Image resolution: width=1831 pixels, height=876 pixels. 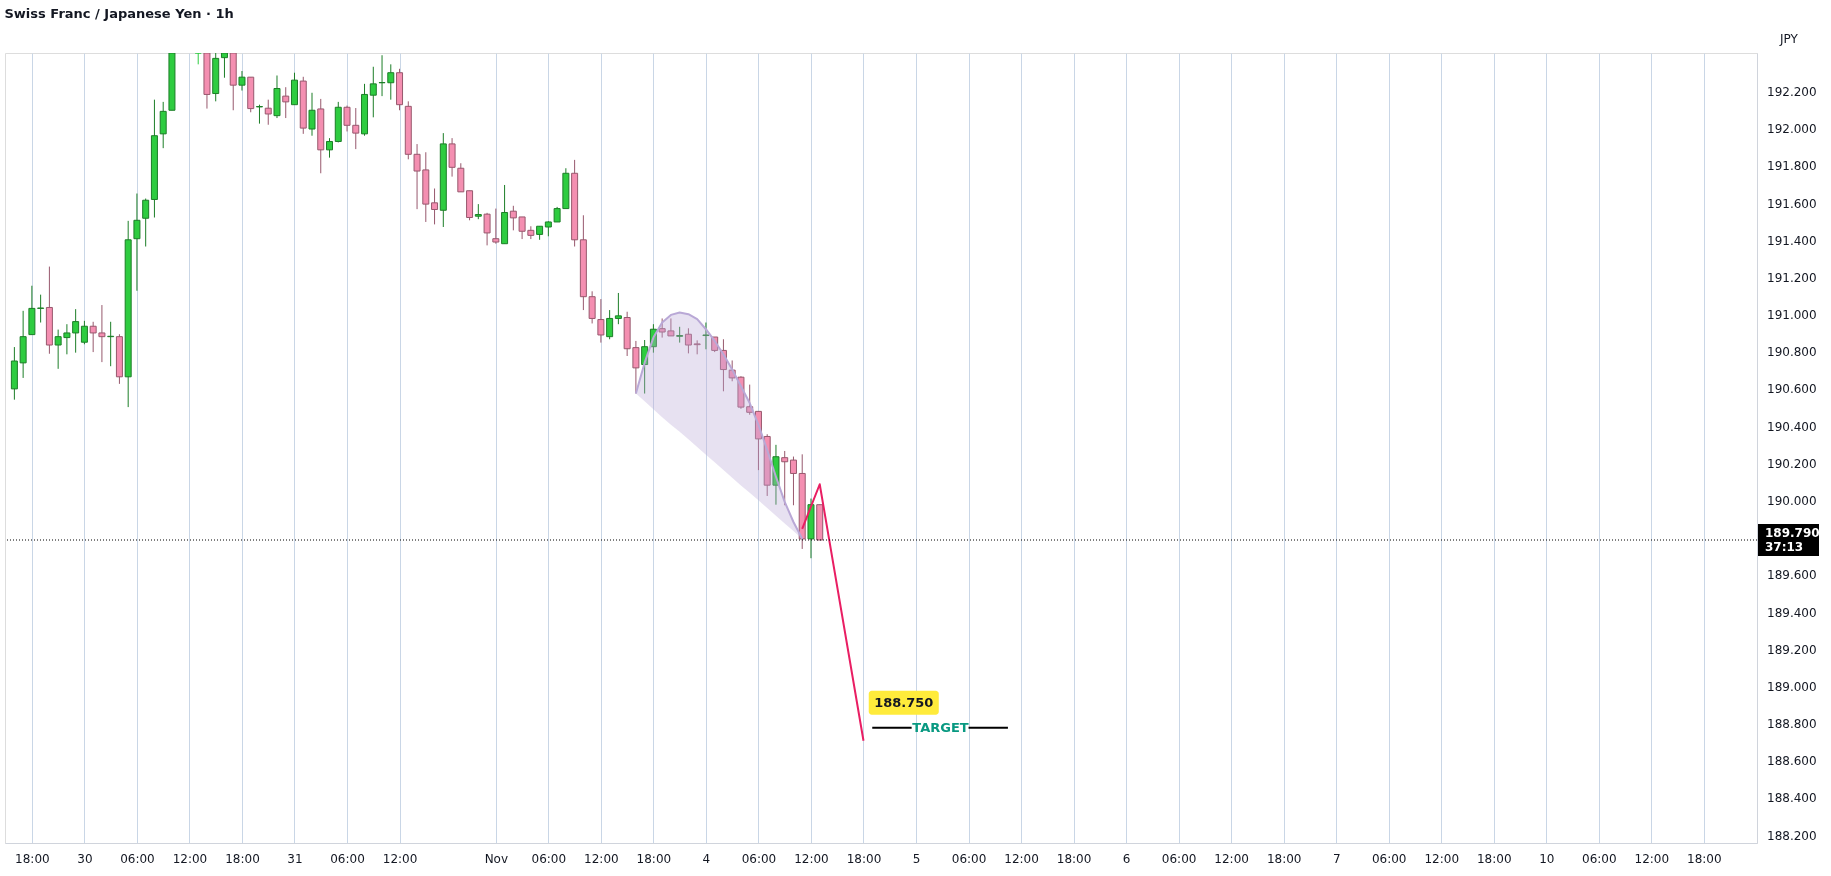 I want to click on y-tick-label: 188.400, so click(x=1792, y=798).